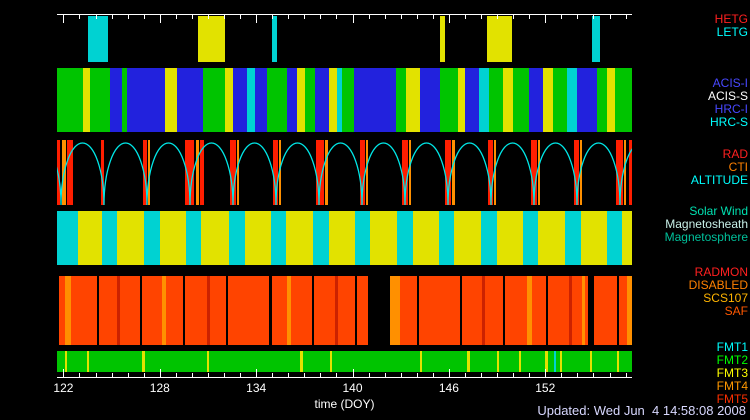  I want to click on legend-acis-s: ACIS-S, so click(727, 96).